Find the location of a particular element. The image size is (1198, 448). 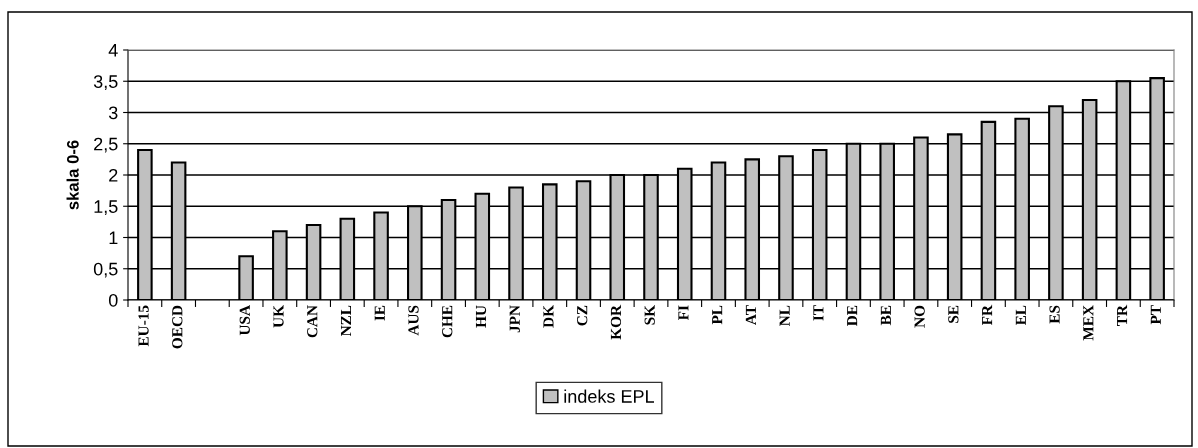

x-tick-label: HU is located at coordinates (481, 316).